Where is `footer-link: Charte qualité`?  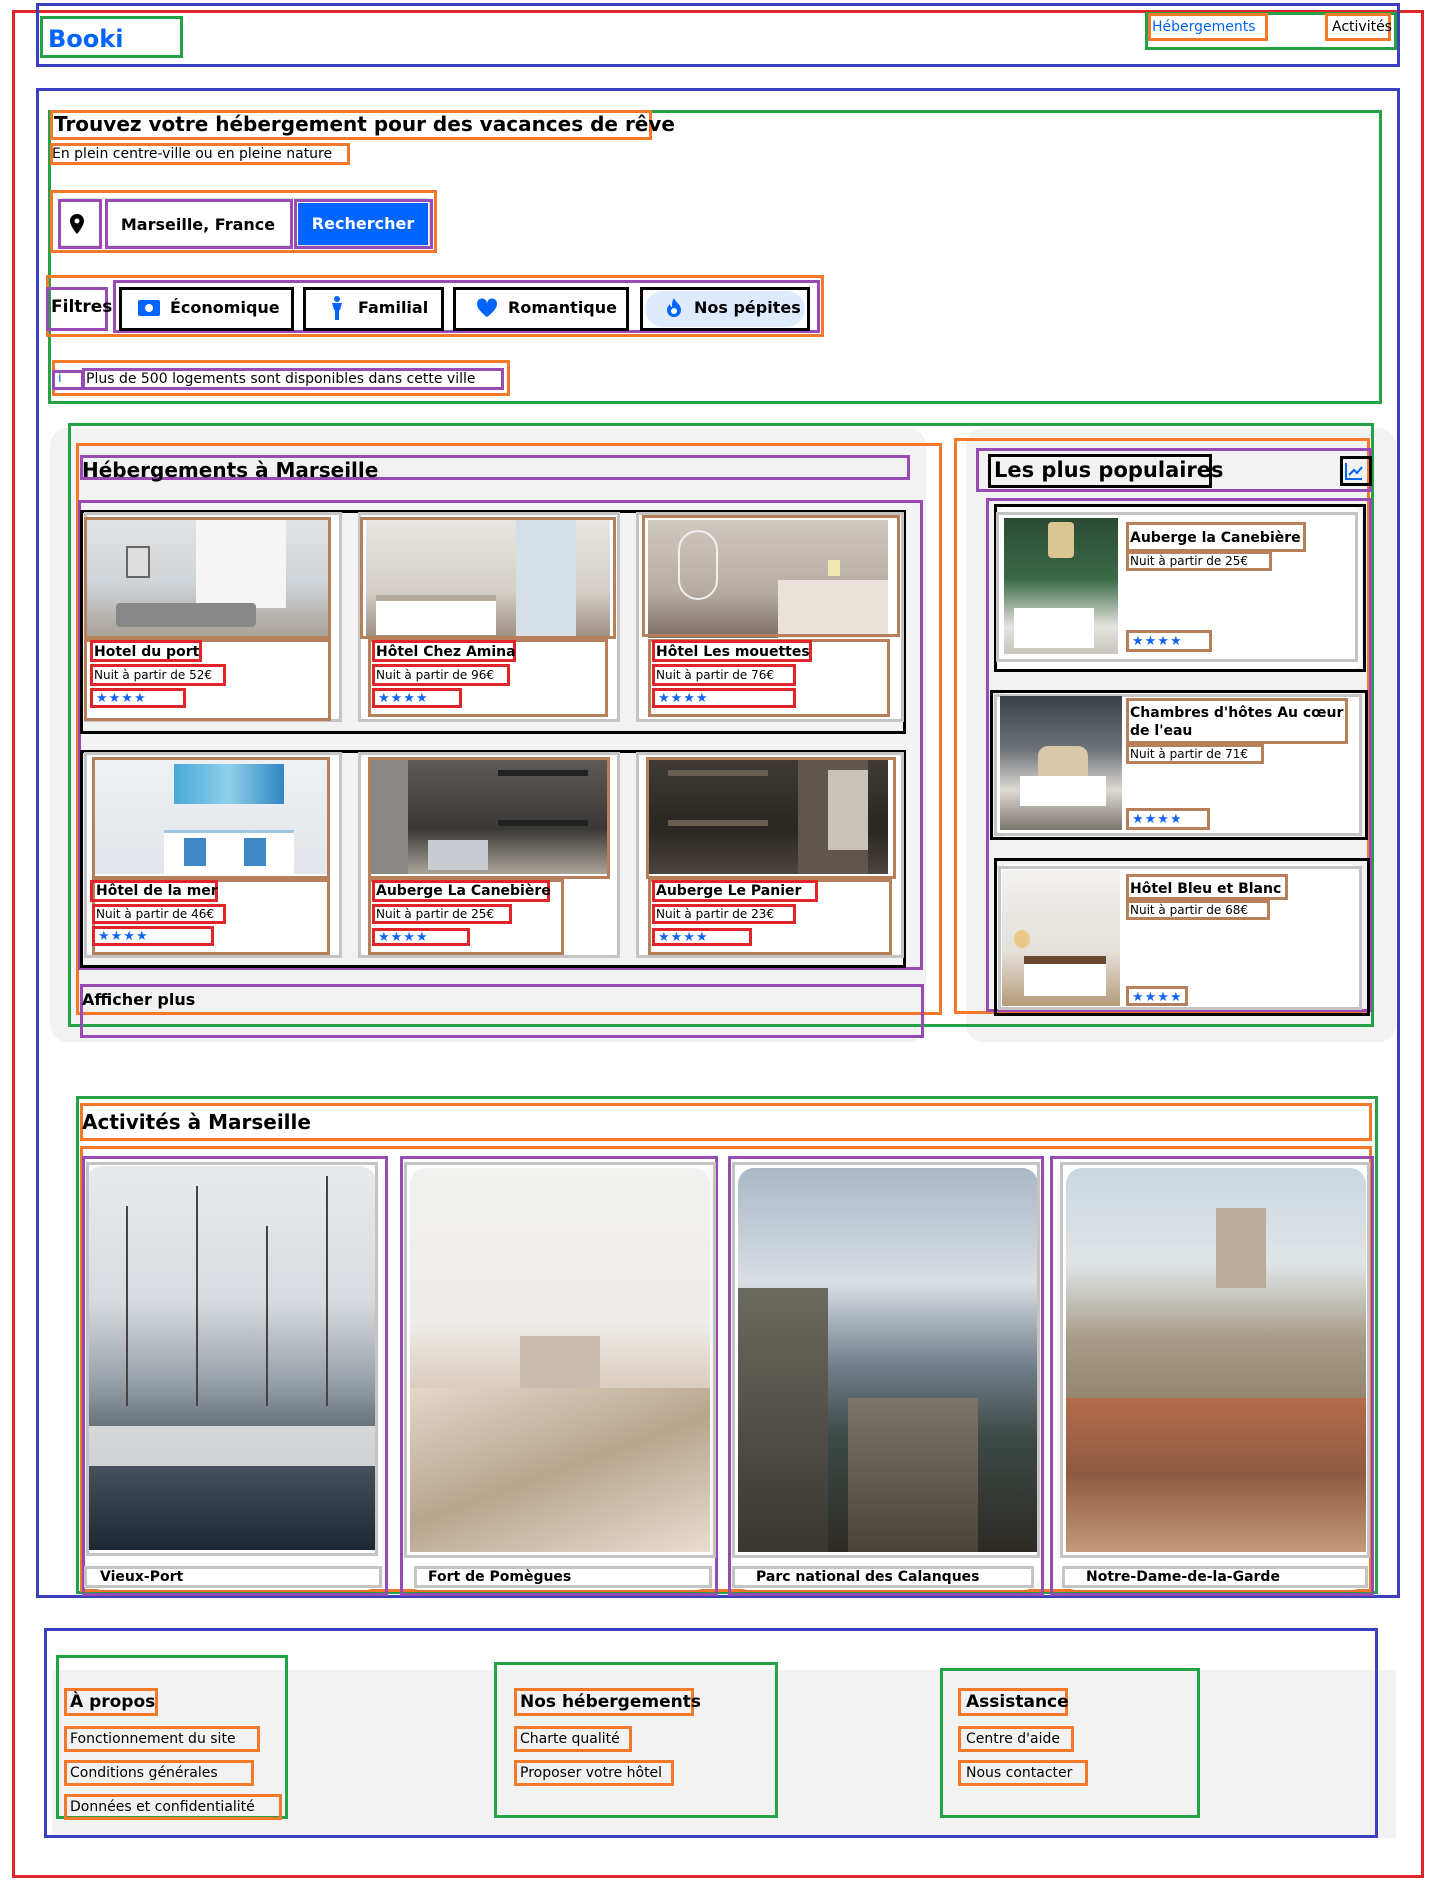 footer-link: Charte qualité is located at coordinates (570, 1739).